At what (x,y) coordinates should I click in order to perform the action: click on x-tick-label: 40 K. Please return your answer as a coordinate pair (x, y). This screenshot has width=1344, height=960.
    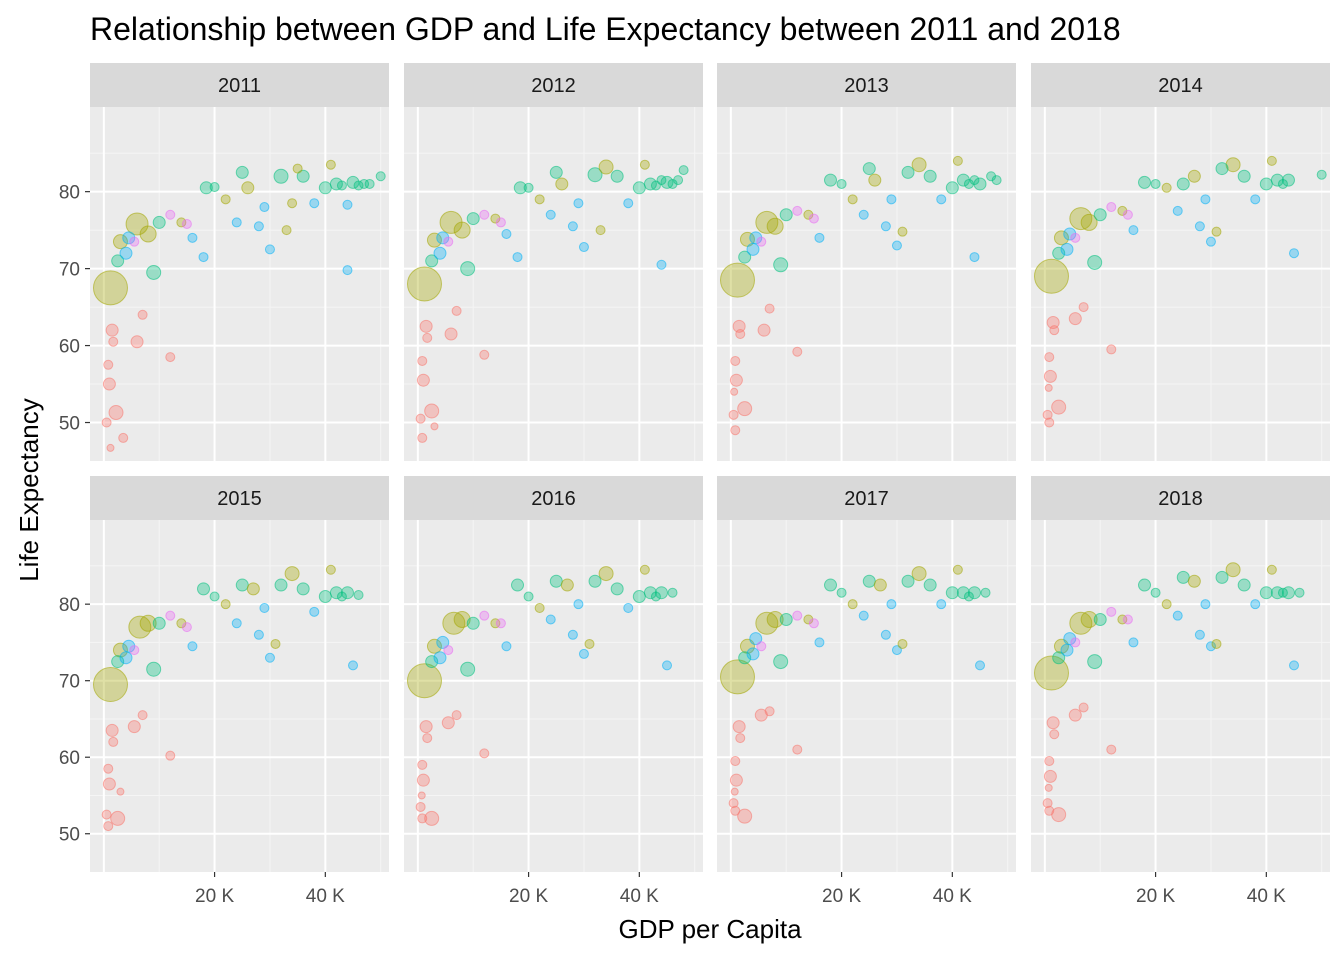
    Looking at the image, I should click on (325, 896).